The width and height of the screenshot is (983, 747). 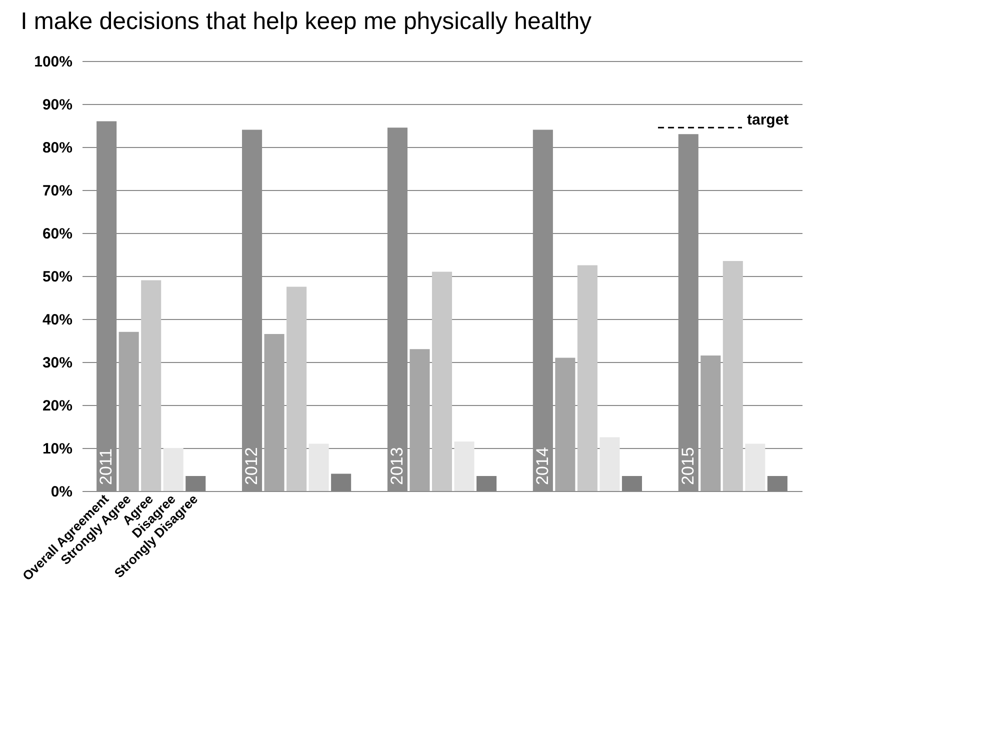 What do you see at coordinates (57, 363) in the screenshot?
I see `y-tick-label: 30%` at bounding box center [57, 363].